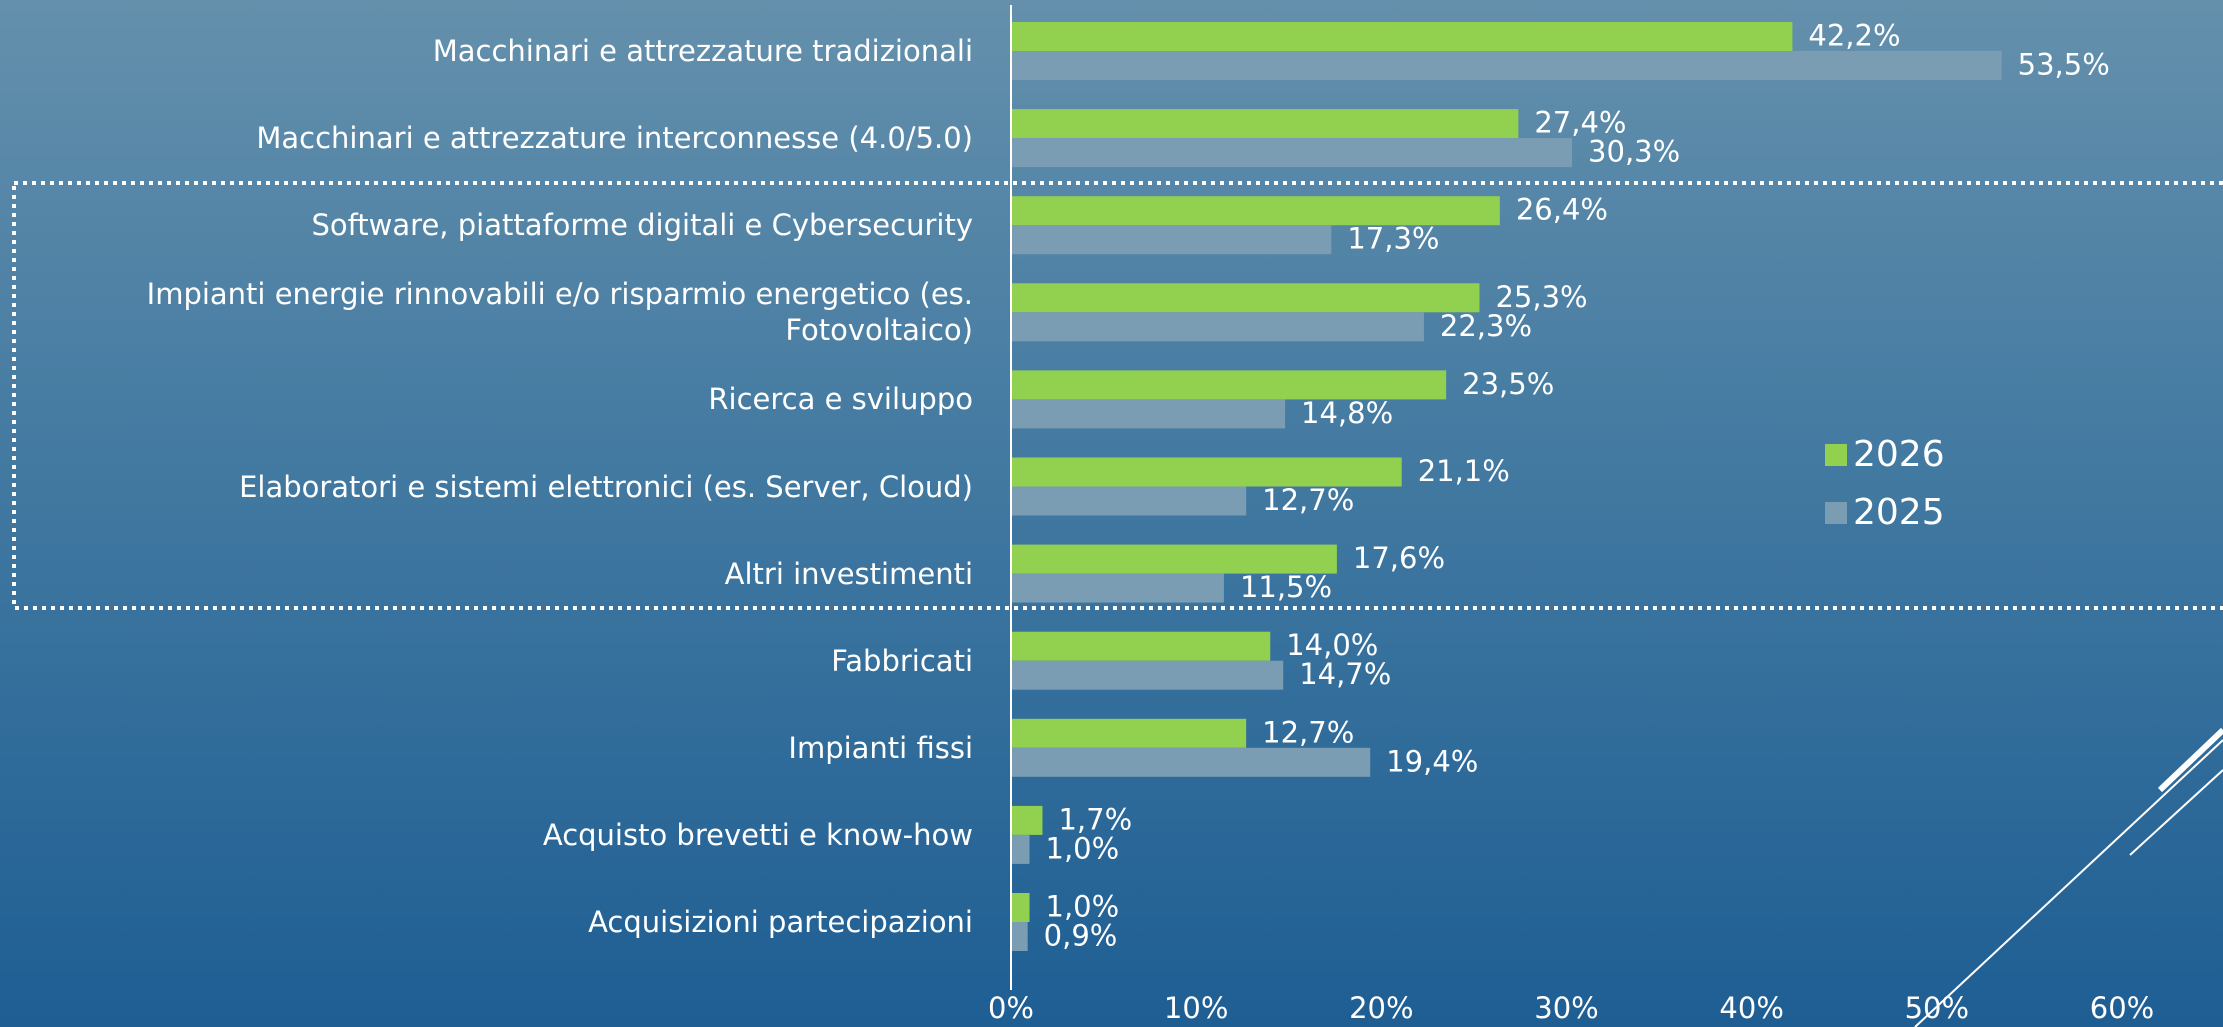 The height and width of the screenshot is (1027, 2223). Describe the element at coordinates (1464, 471) in the screenshot. I see `value-label: 21,1%` at that location.